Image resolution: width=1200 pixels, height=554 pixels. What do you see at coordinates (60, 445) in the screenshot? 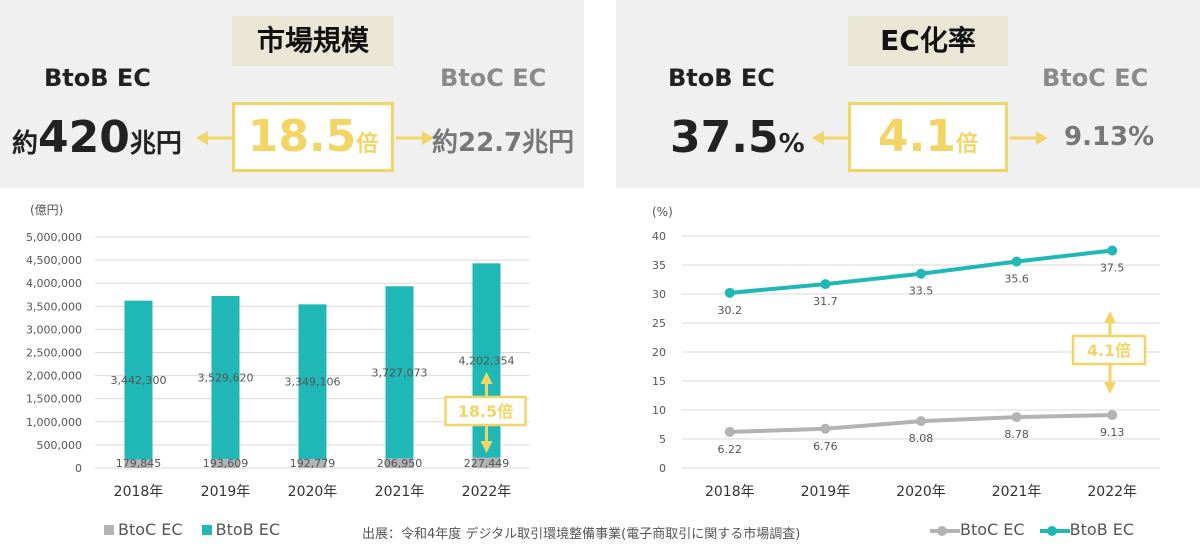
I see `y-tick-label: 500,000` at bounding box center [60, 445].